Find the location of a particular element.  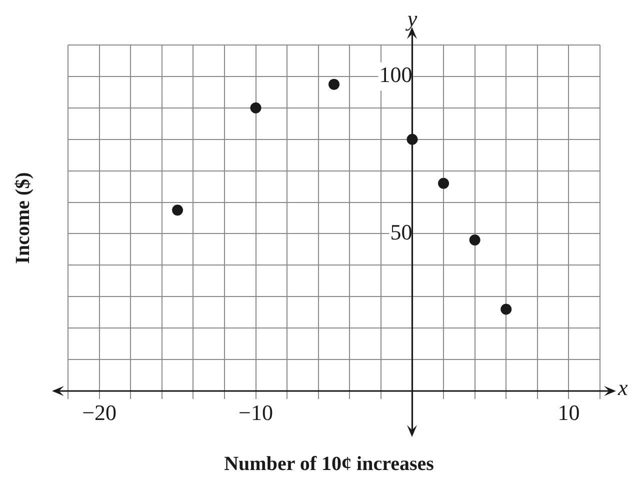

x-tick-label: −20 is located at coordinates (99, 412).